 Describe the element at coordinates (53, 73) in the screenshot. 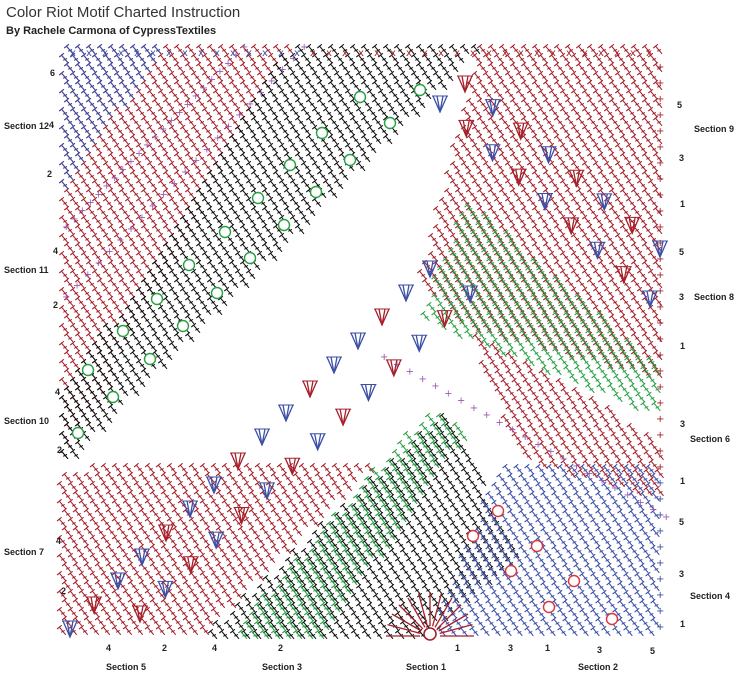

I see `row-number: 6` at that location.